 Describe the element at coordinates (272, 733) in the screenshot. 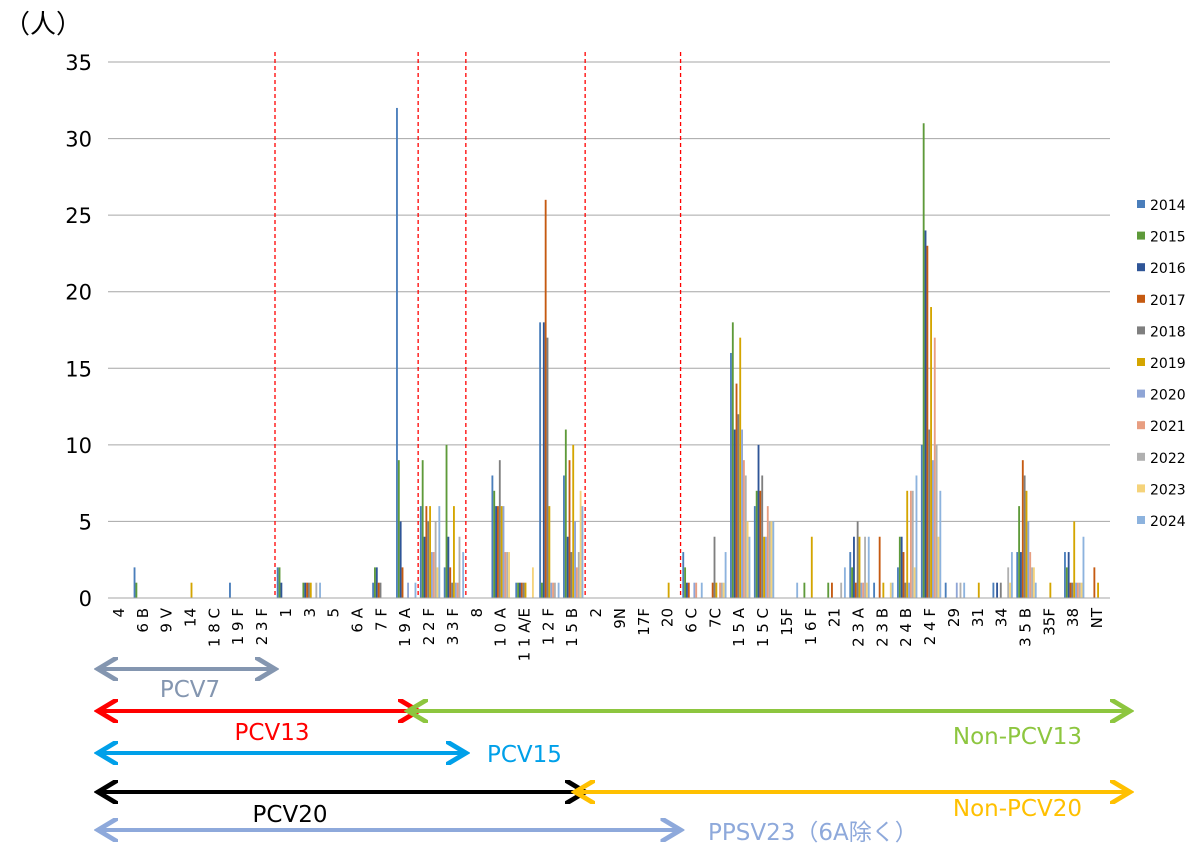

I see `range-label: PCV13` at that location.